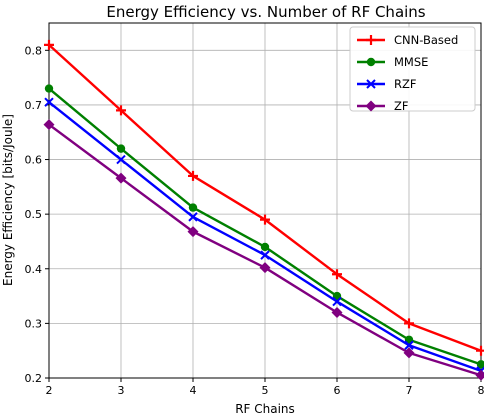 The width and height of the screenshot is (484, 417). I want to click on x-tick-label: 5, so click(265, 390).